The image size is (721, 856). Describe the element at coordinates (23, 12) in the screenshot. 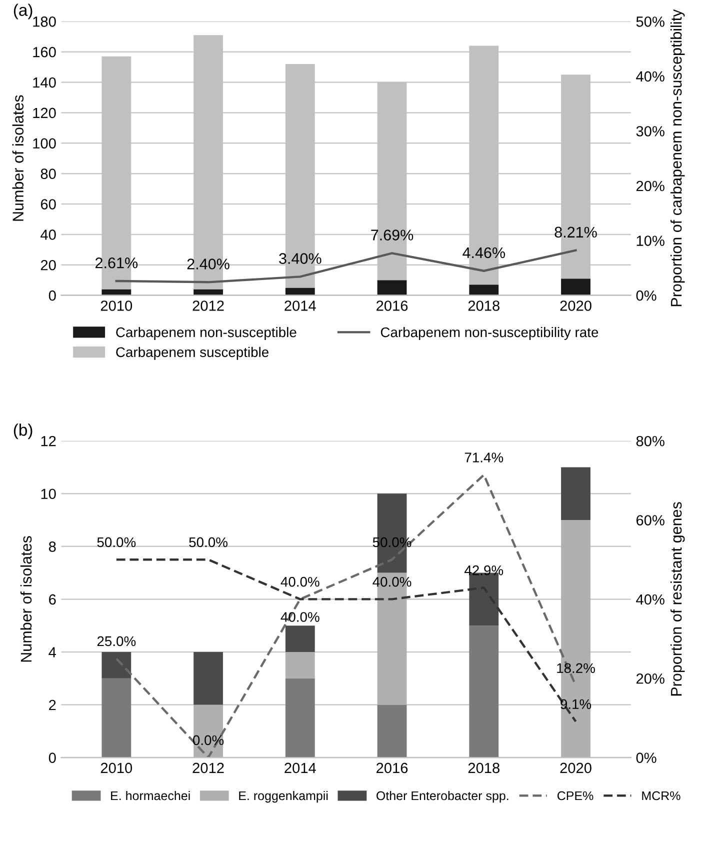

I see `chart-title: (a)` at that location.